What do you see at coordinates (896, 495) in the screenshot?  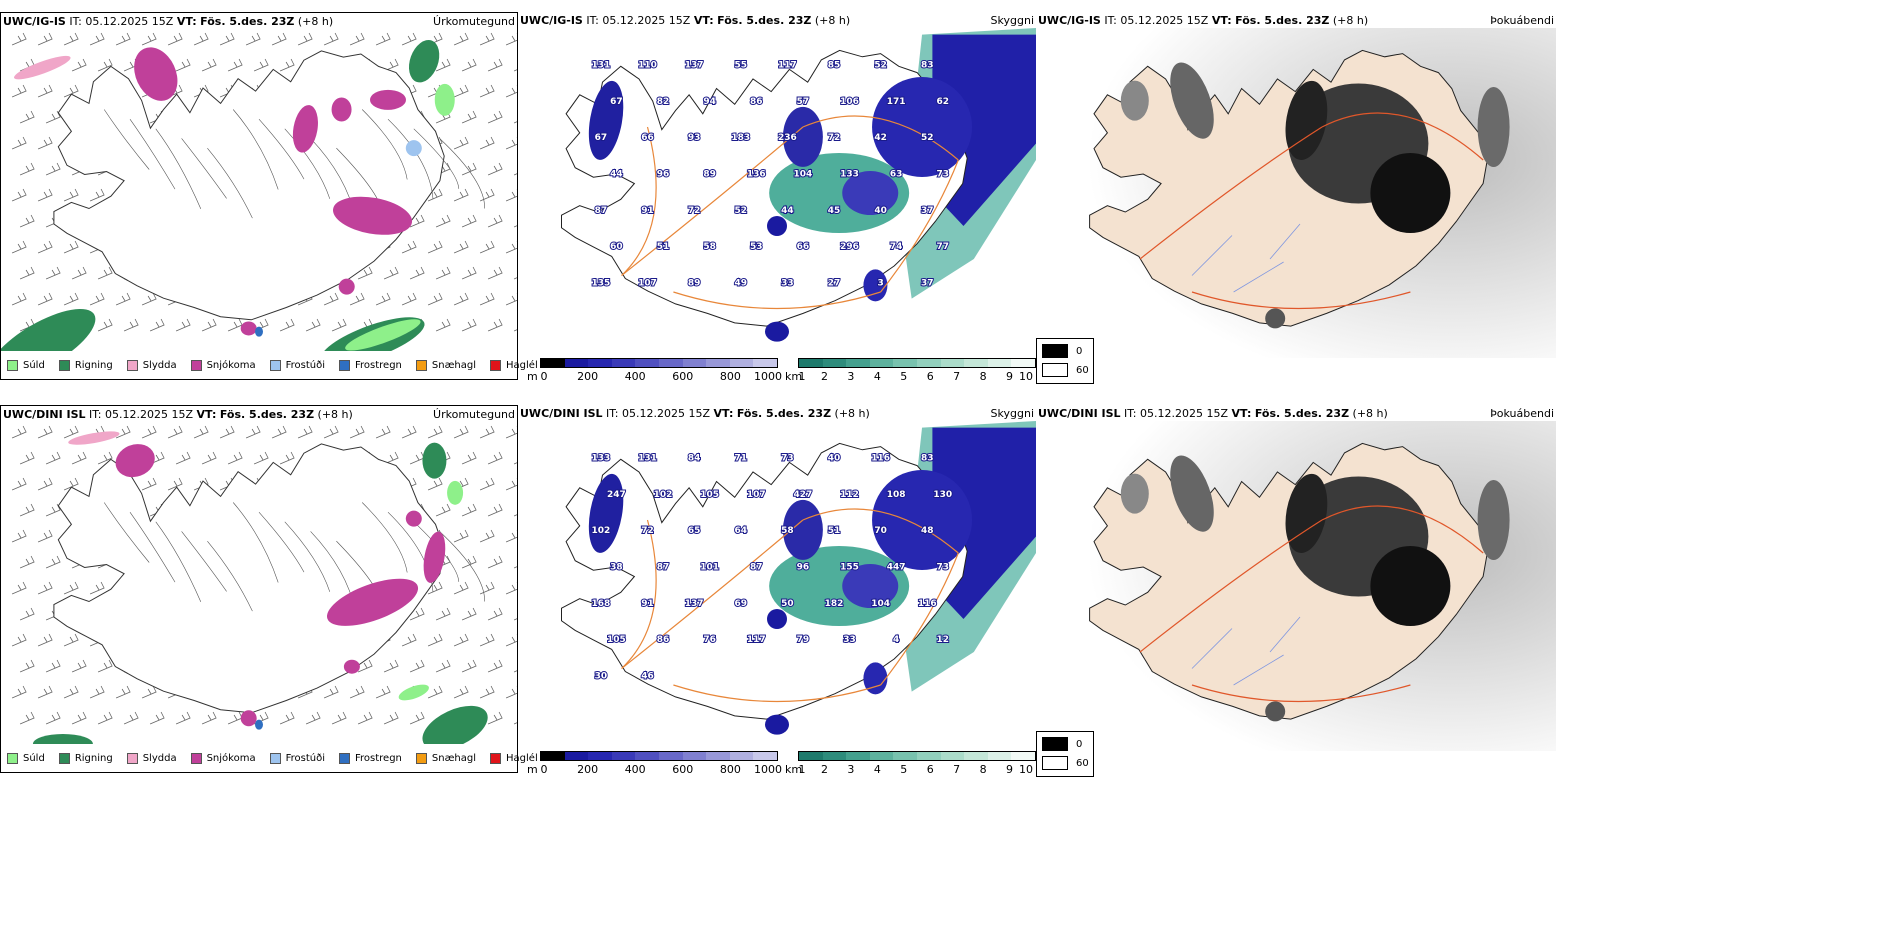 I see `cloud-base-label: 108` at bounding box center [896, 495].